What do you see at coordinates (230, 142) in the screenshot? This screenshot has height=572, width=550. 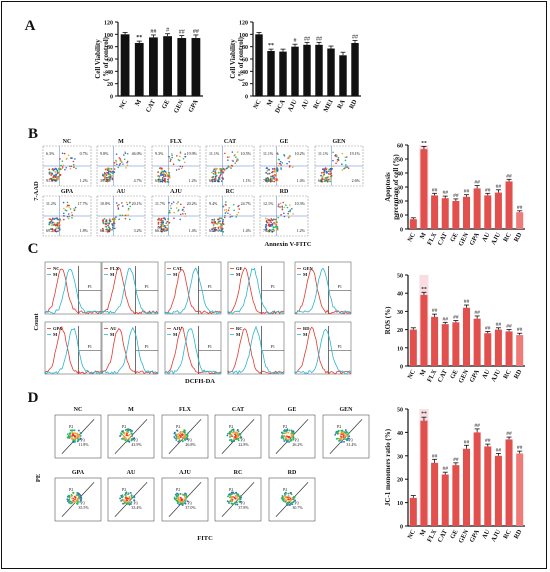 I see `plot-title: CAT` at bounding box center [230, 142].